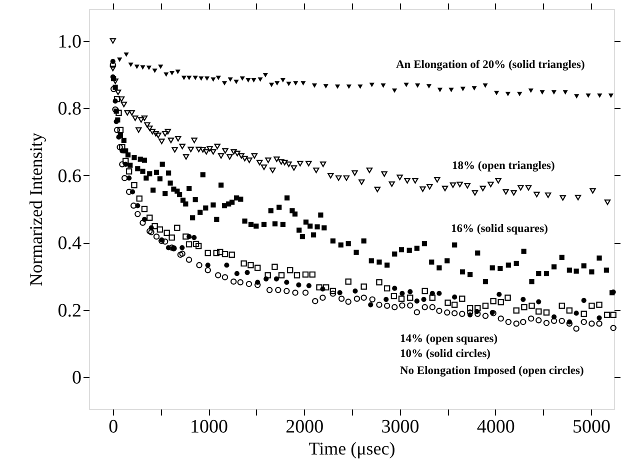 The image size is (629, 470). I want to click on x-tick-label: 5000, so click(591, 427).